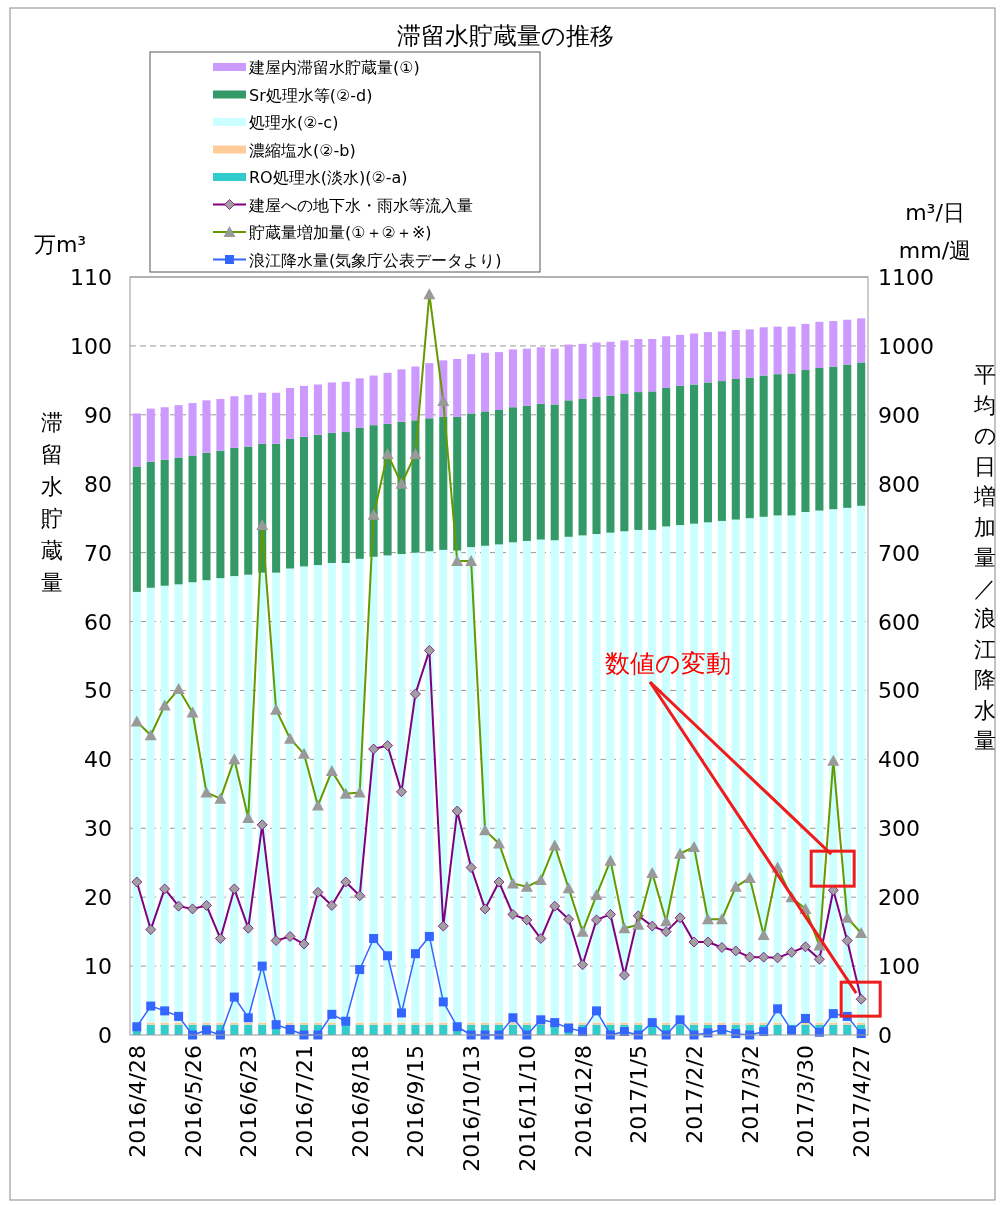  I want to click on x-tick-label: 2016/9/15, so click(416, 1101).